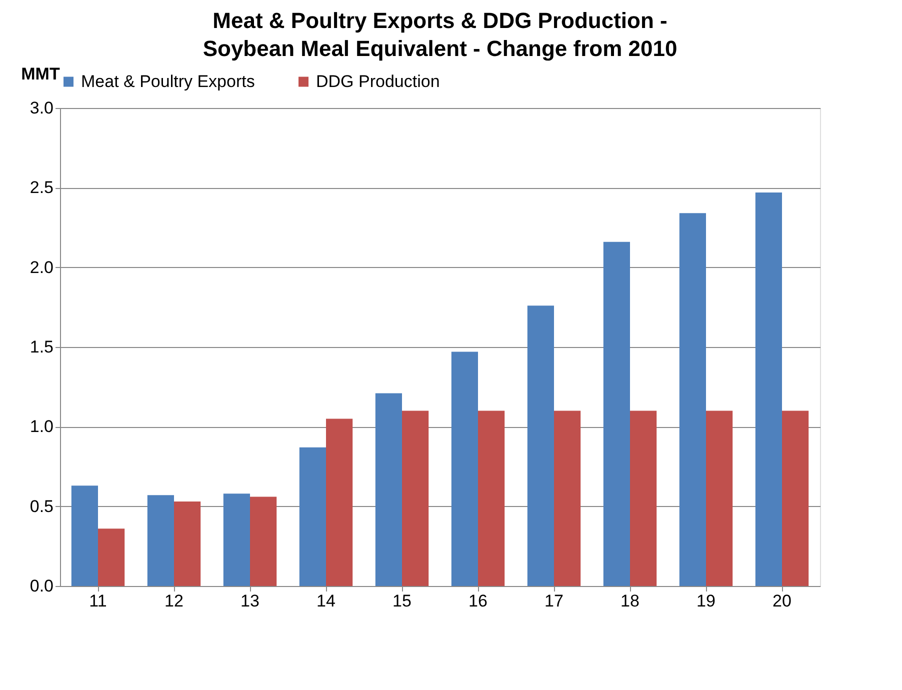  What do you see at coordinates (250, 601) in the screenshot?
I see `x-tick-label: 13` at bounding box center [250, 601].